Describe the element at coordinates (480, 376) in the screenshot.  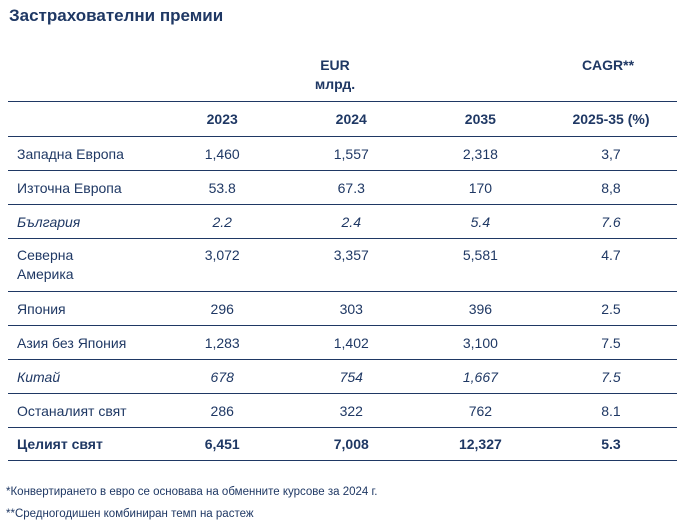
I see `cell-2035: 1,667` at that location.